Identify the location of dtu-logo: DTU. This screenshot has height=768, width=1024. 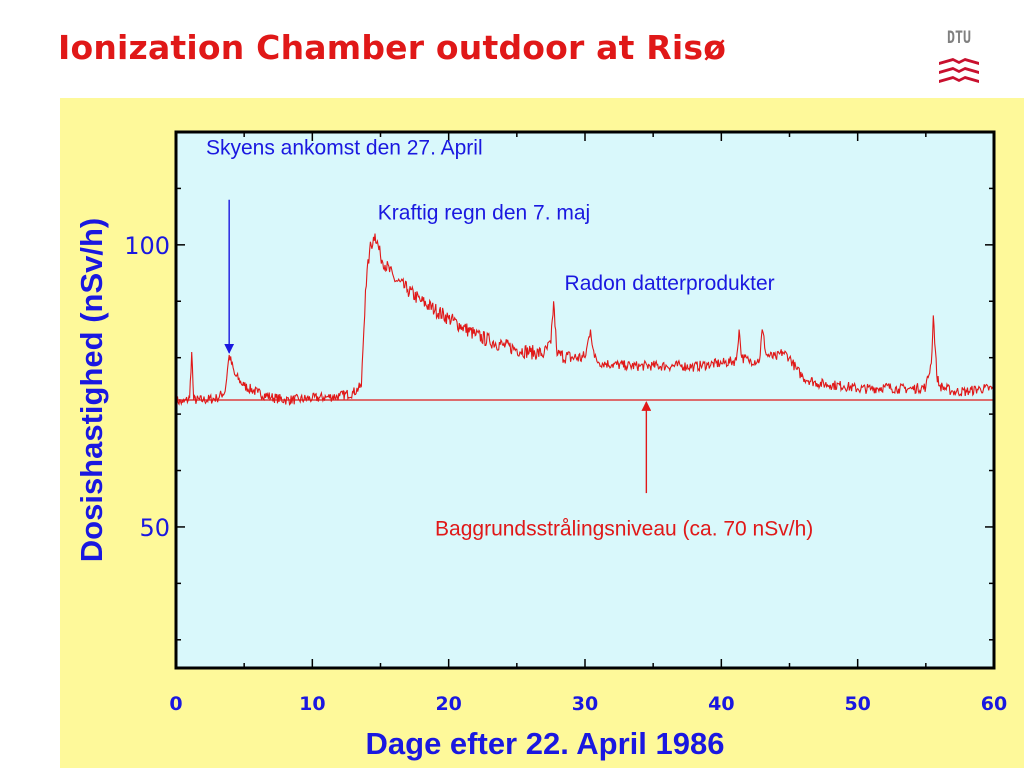
(961, 61).